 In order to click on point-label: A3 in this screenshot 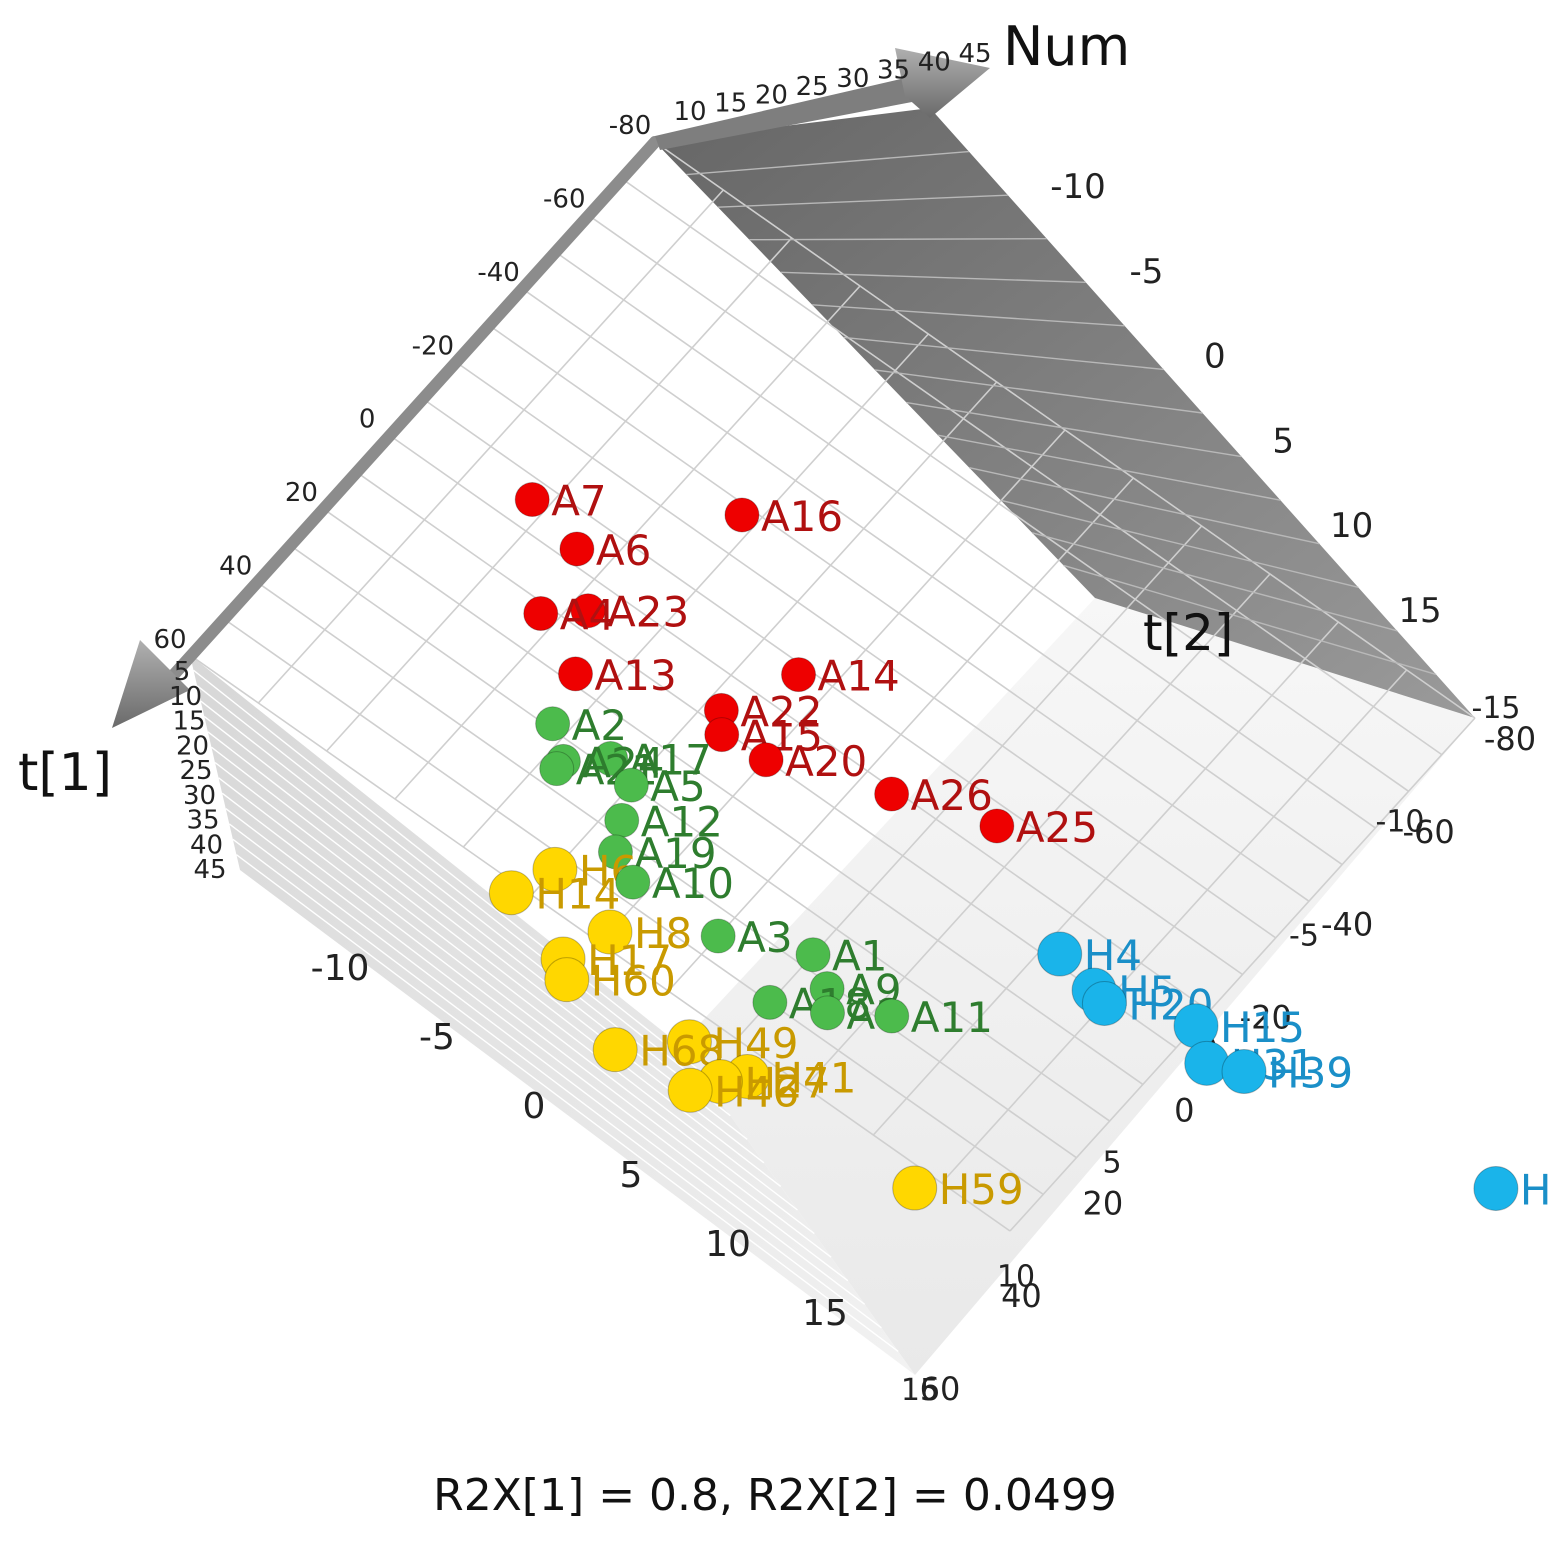, I will do `click(764, 937)`.